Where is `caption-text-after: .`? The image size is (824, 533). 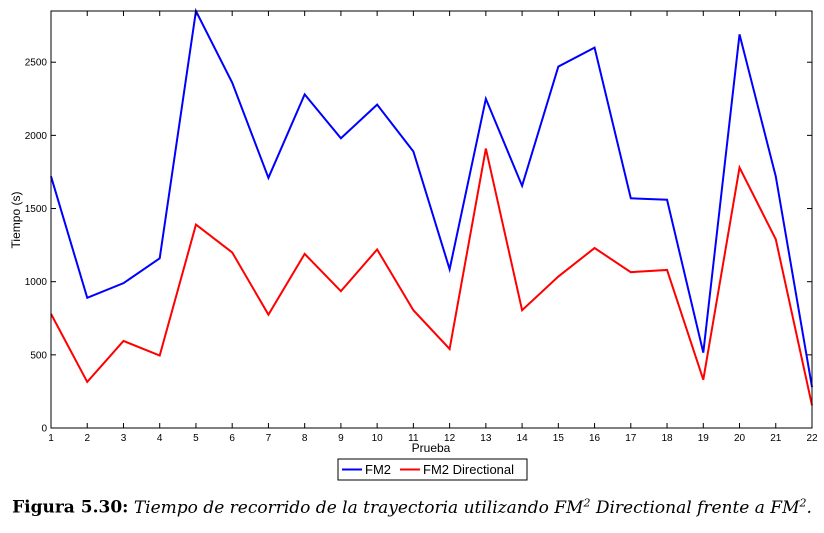 caption-text-after: . is located at coordinates (809, 507).